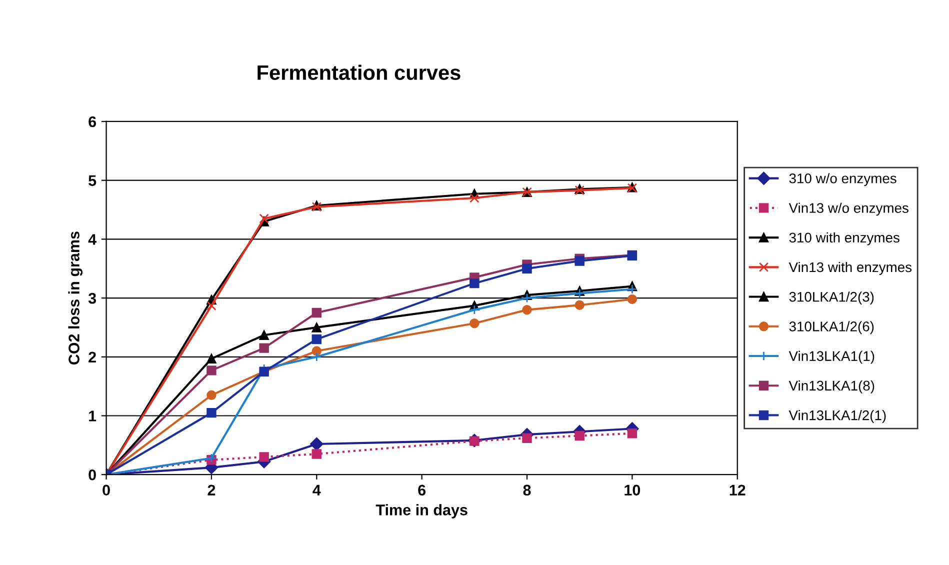 The width and height of the screenshot is (949, 565). I want to click on x-tick-label: 0, so click(106, 490).